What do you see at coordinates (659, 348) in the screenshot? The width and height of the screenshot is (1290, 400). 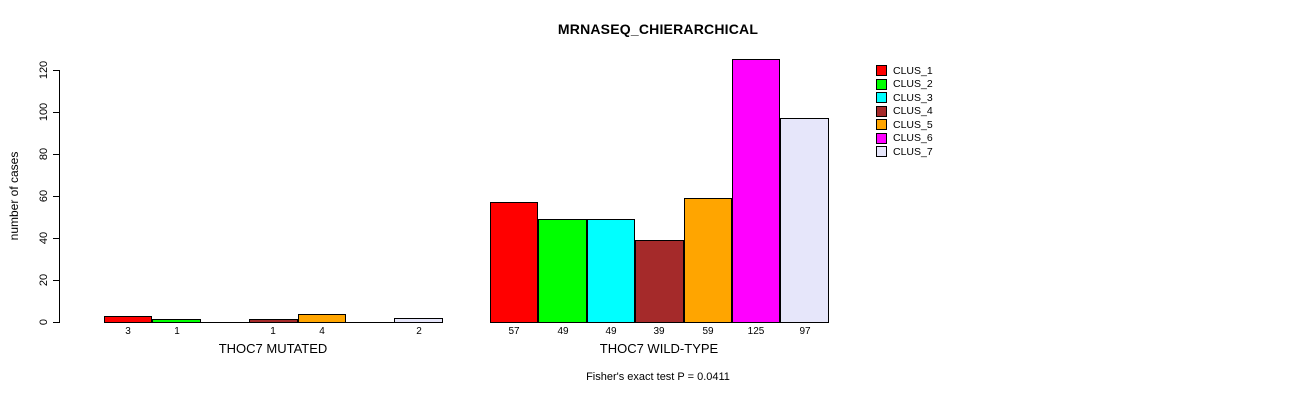 I see `group-label-wild-type: THOC7 WILD-TYPE` at bounding box center [659, 348].